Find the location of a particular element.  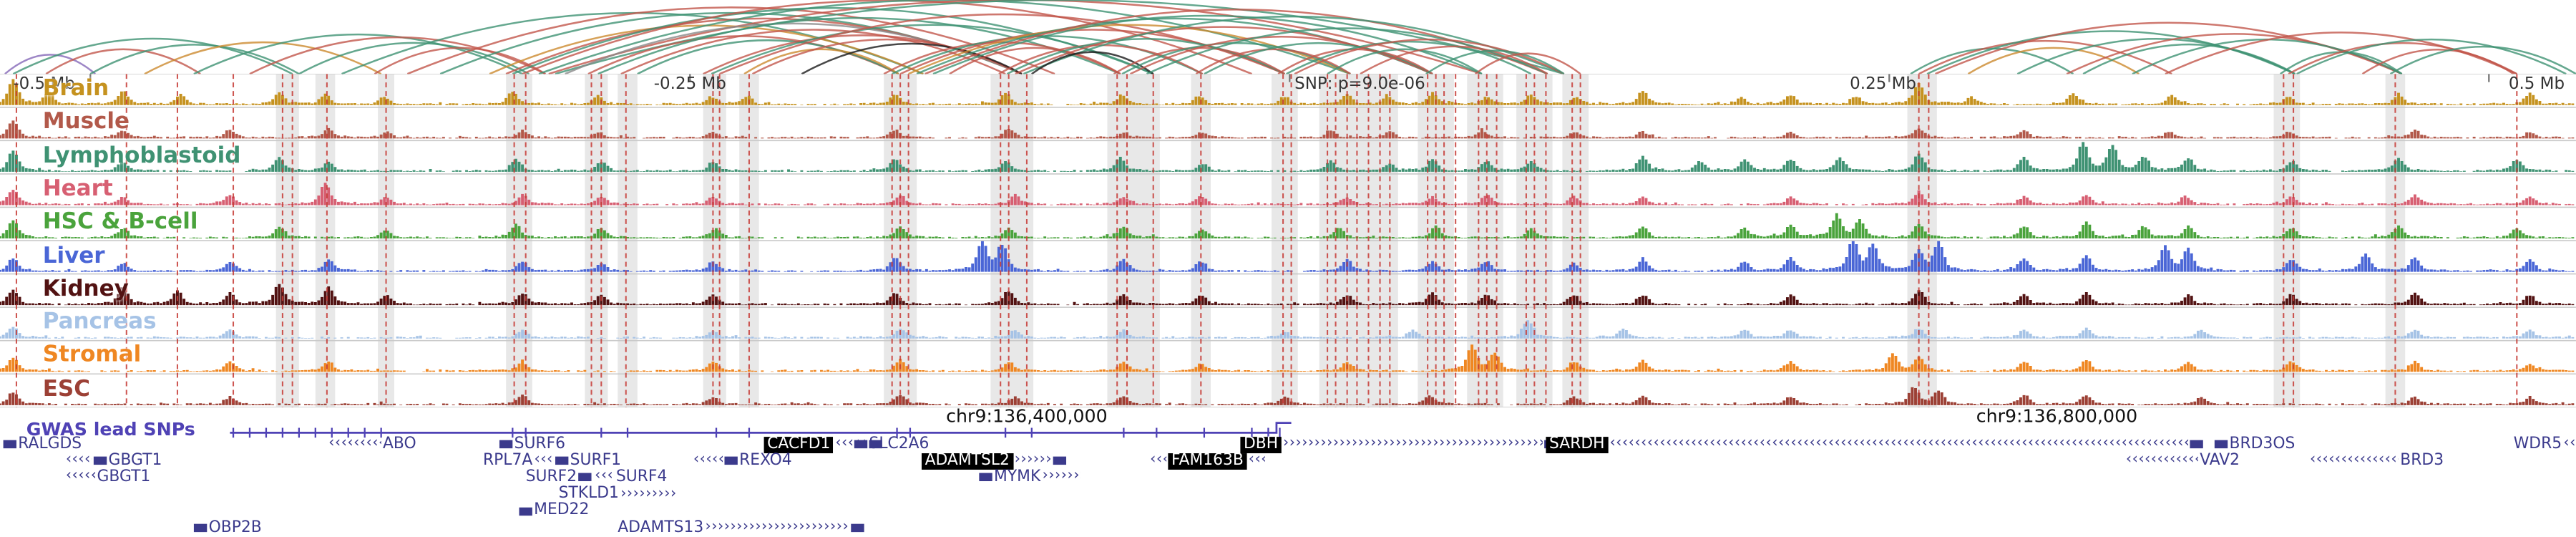

gene-label: MYMK is located at coordinates (1017, 477).